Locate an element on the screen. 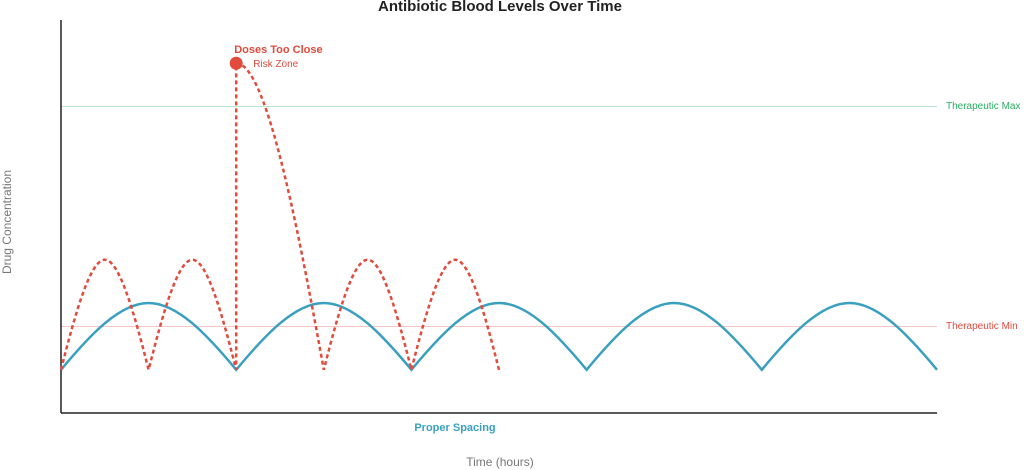  reference-label: Therapeutic Max is located at coordinates (983, 106).